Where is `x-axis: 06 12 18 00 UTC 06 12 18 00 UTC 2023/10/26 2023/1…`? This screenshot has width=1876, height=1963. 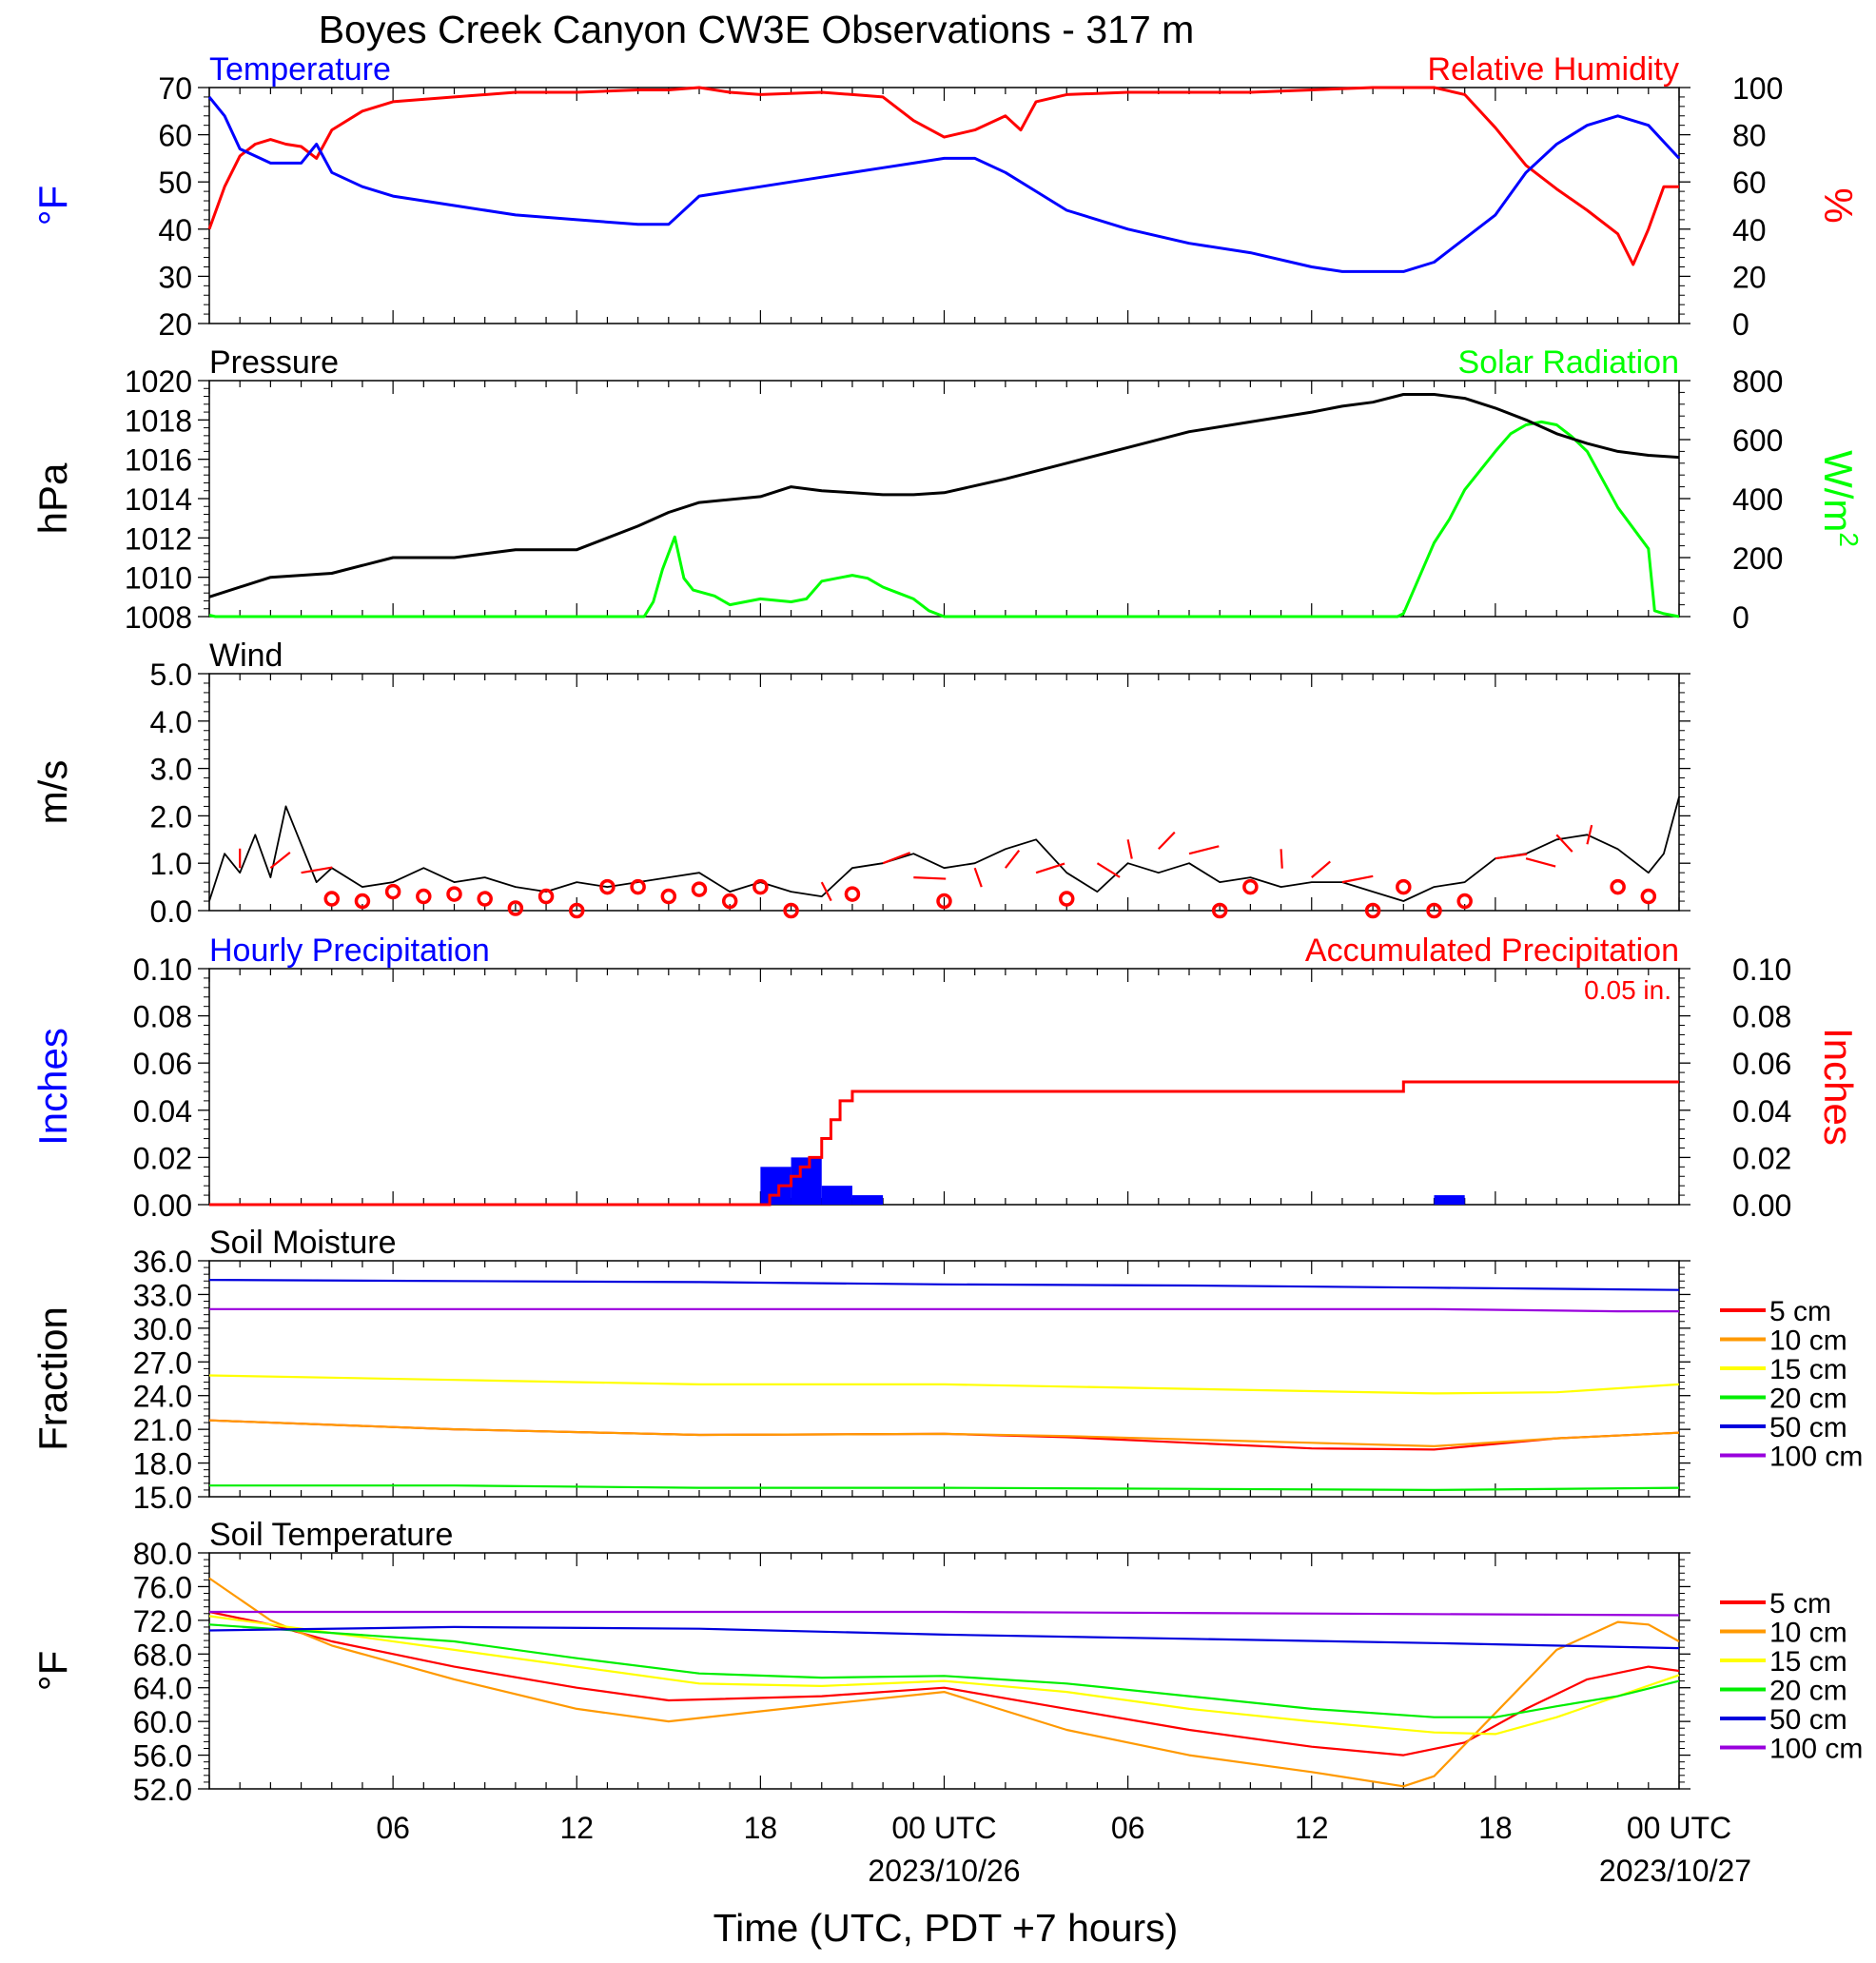 x-axis: 06 12 18 00 UTC 06 12 18 00 UTC 2023/10/26 2023/1… is located at coordinates (1063, 1849).